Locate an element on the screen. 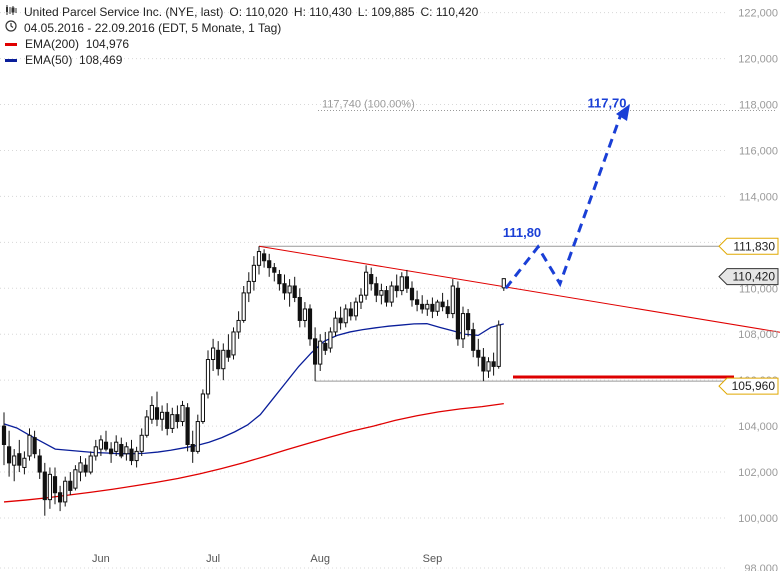 This screenshot has height=571, width=780. price-tags: 111,830 110,420 105,960 is located at coordinates (748, 316).